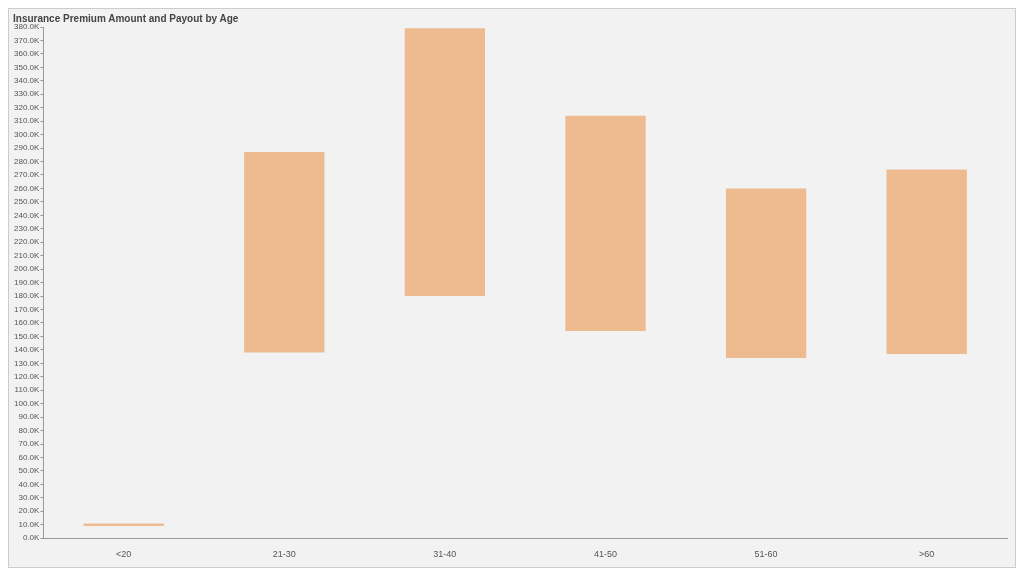 The image size is (1024, 576). Describe the element at coordinates (766, 554) in the screenshot. I see `x-tick-label: 51-60` at that location.